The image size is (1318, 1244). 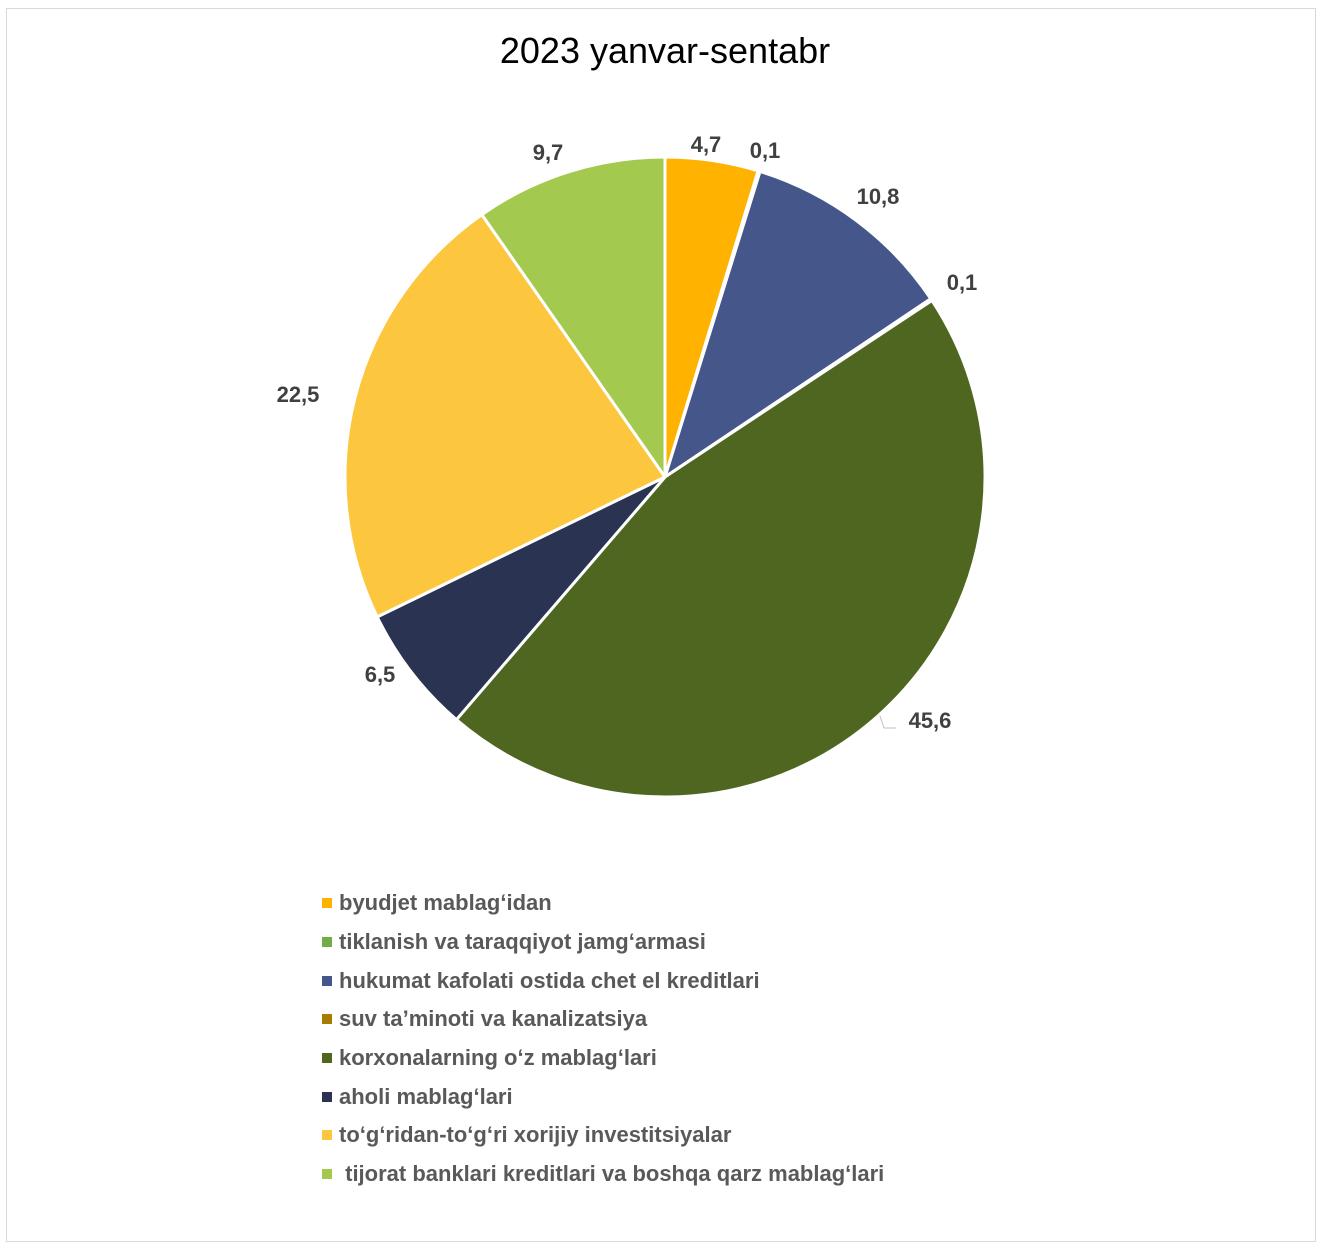 I want to click on data-label: 6,5, so click(x=380, y=674).